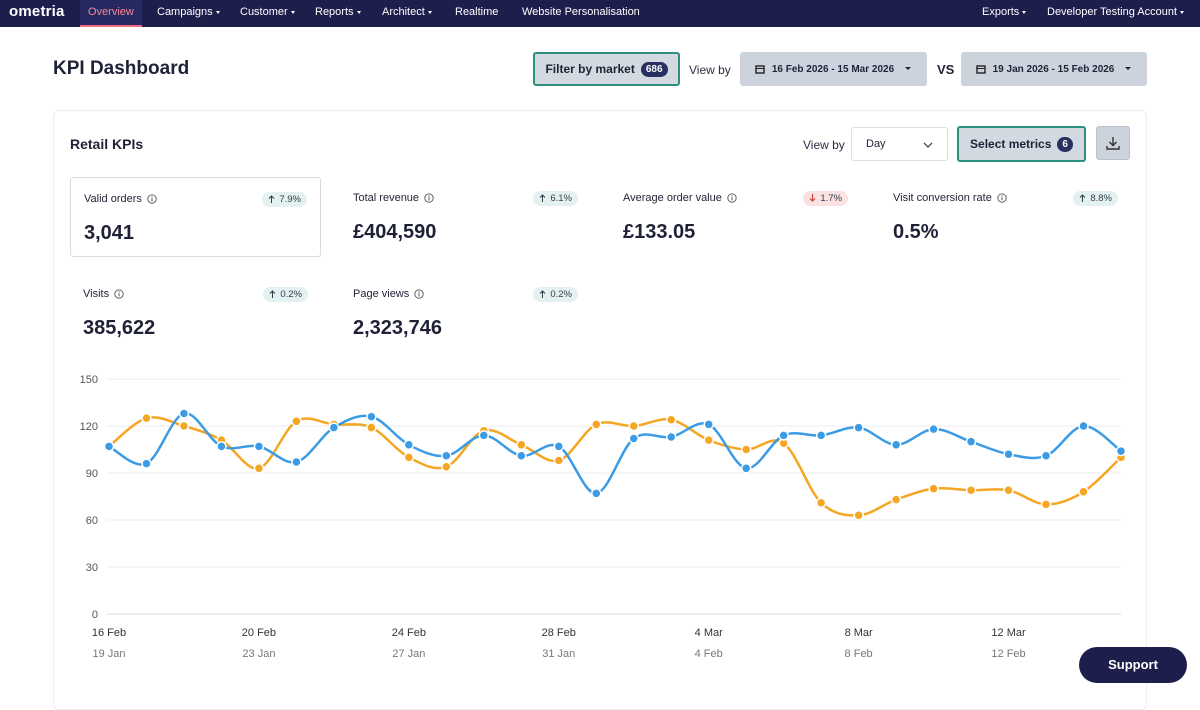 Image resolution: width=1200 pixels, height=710 pixels. I want to click on x-tick-label-compare: 12 Feb, so click(1008, 654).